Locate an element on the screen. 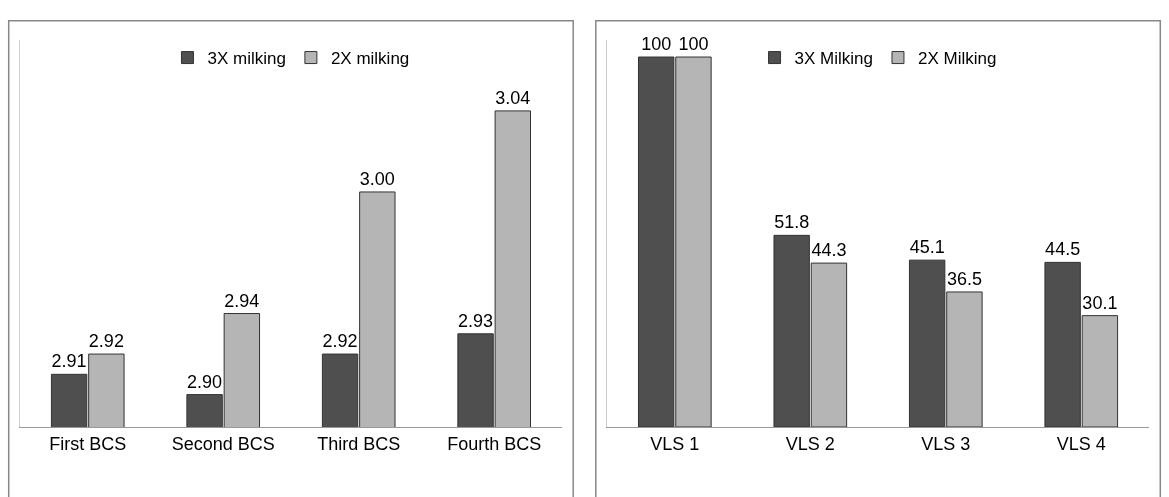  data-label: 30.1 is located at coordinates (1100, 302).